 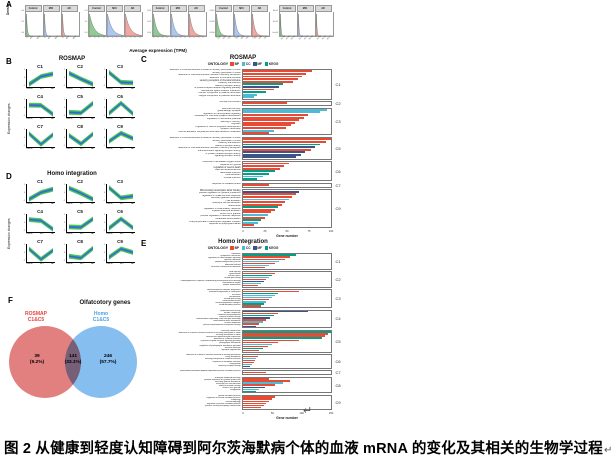 I want to click on term-label: * sensory perception of smell, so click(x=190, y=335).